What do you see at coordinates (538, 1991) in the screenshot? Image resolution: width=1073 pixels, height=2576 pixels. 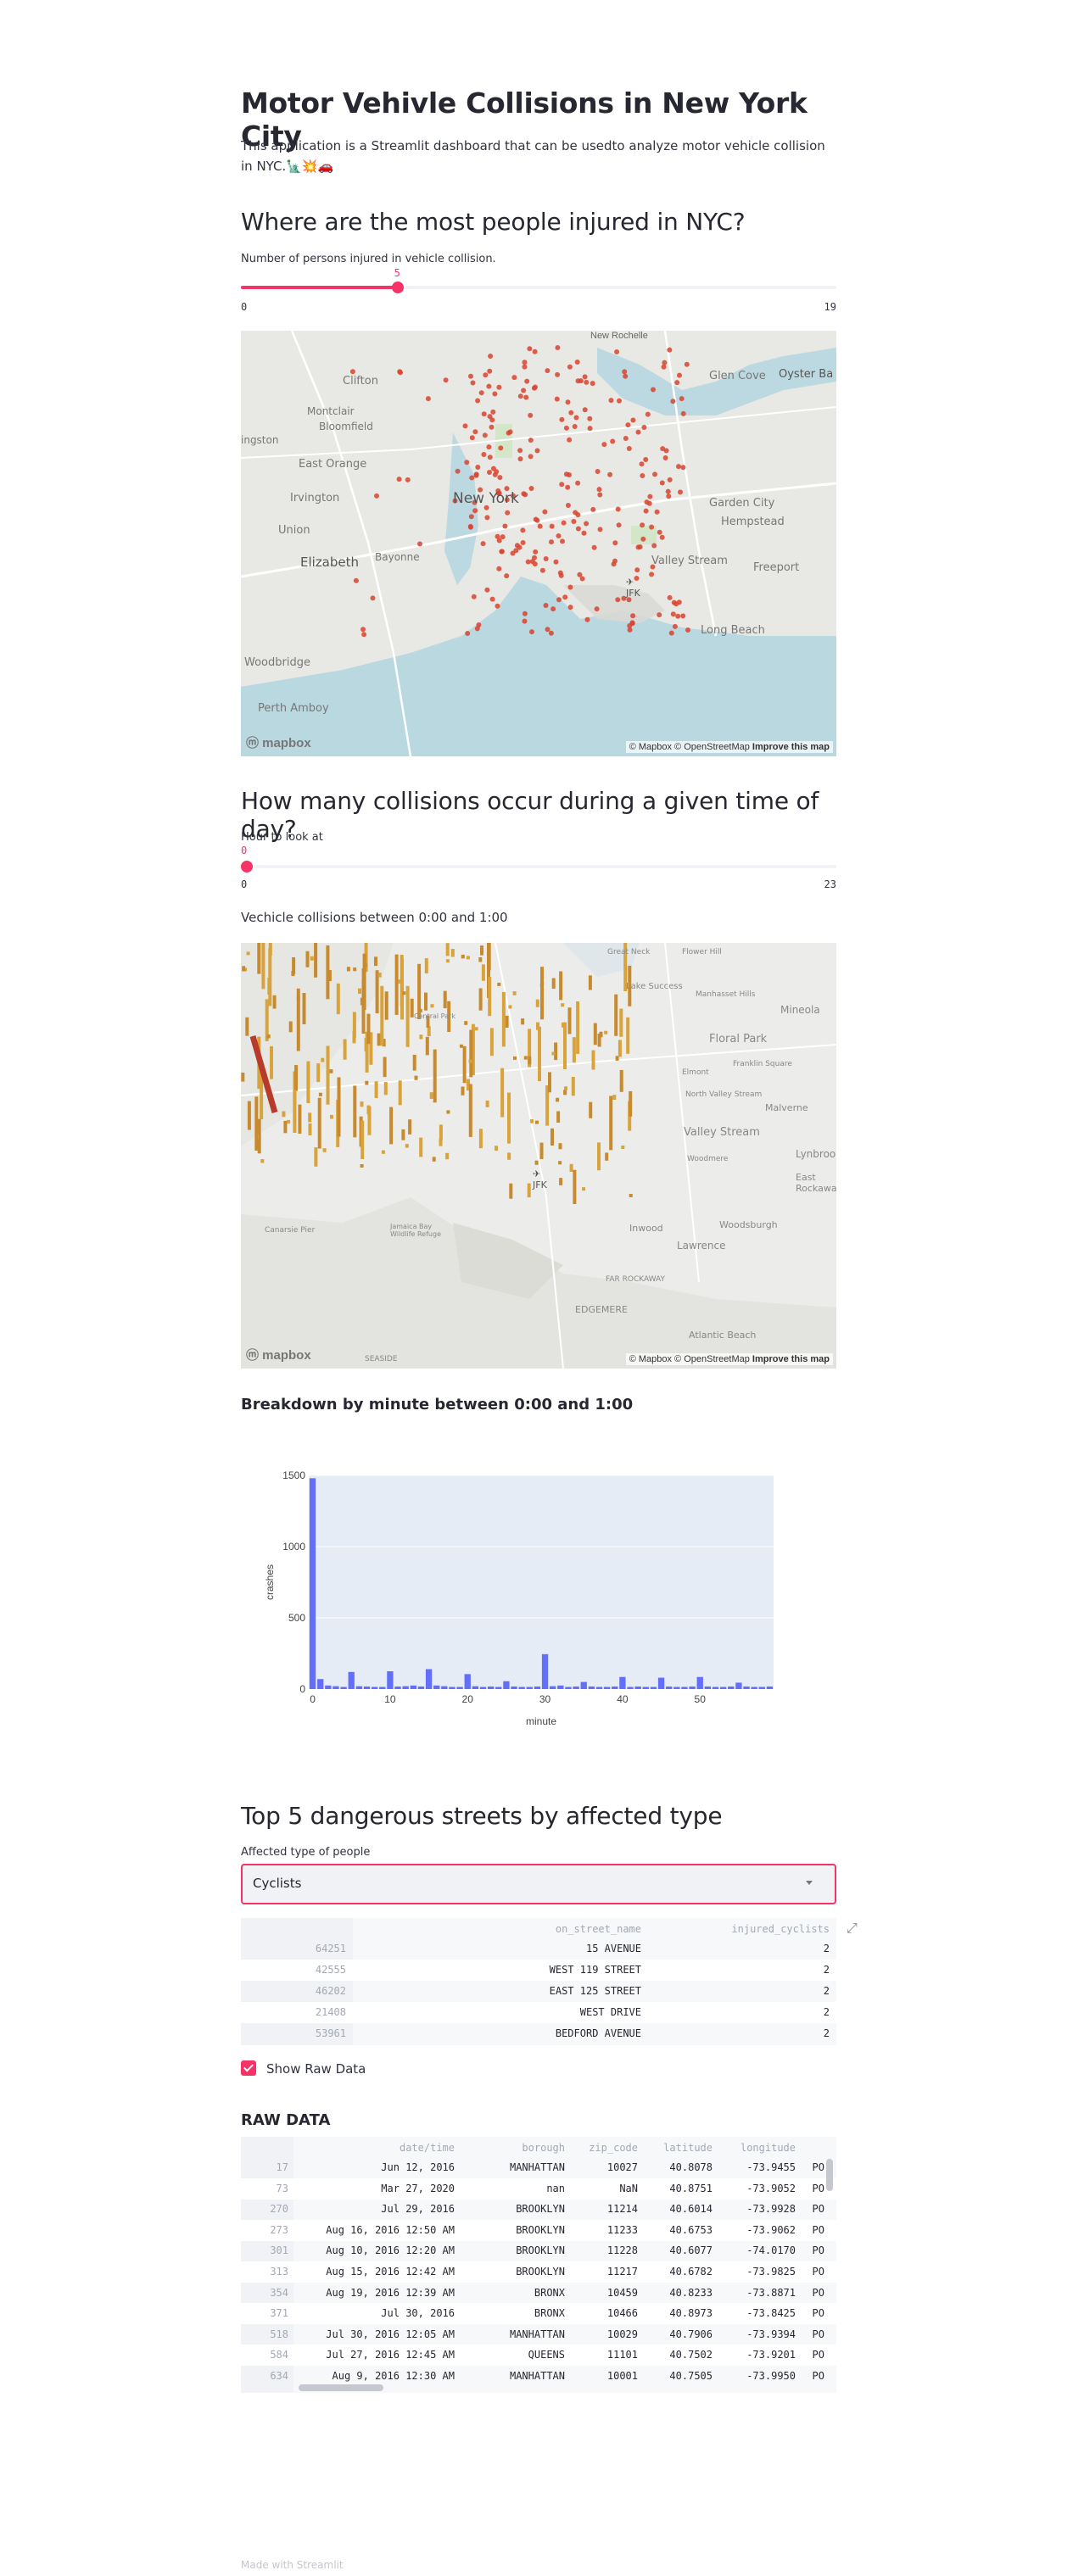 I see `table-row: 46202 EAST 125 STREET 2` at bounding box center [538, 1991].